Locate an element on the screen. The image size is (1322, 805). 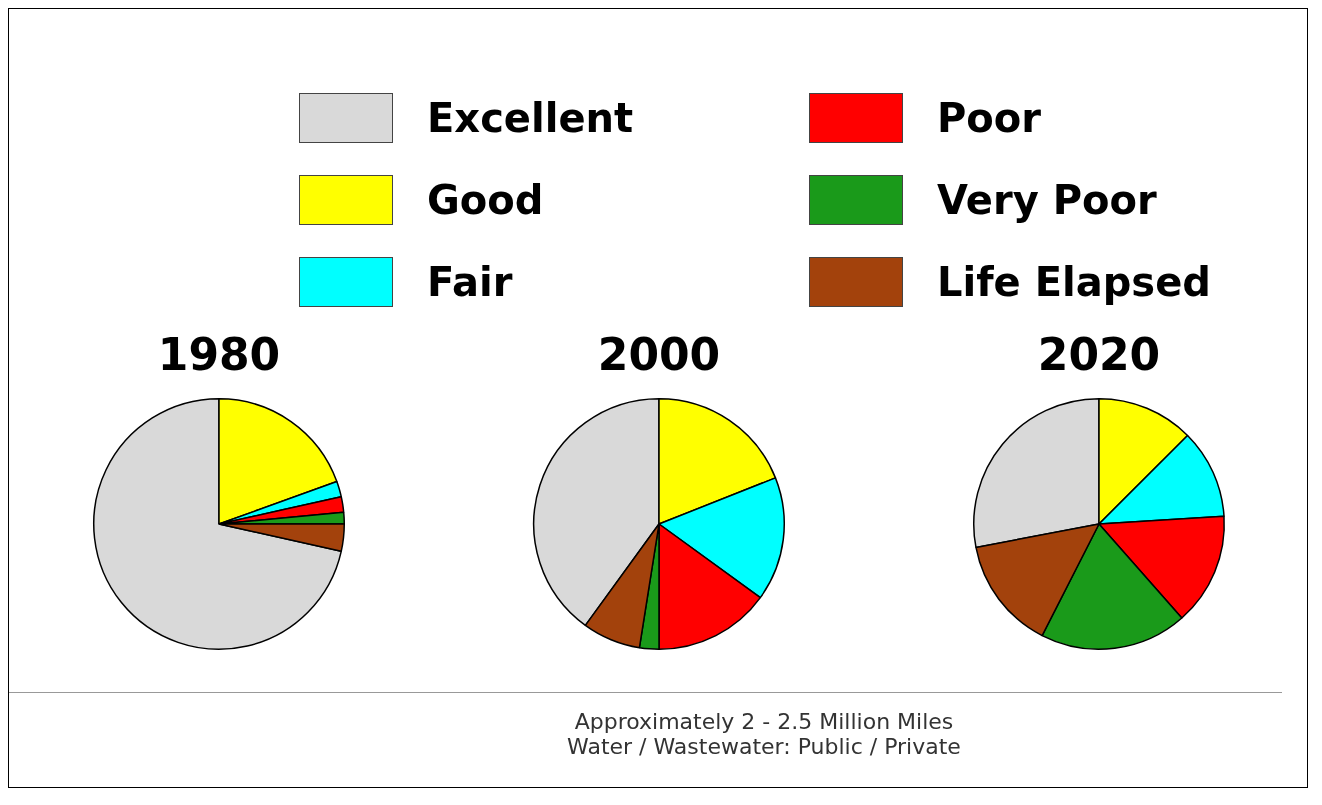
text: Approximately 2 - 2.5 Million Miles Water / Wastewater: Public / Private is located at coordinates (764, 734).